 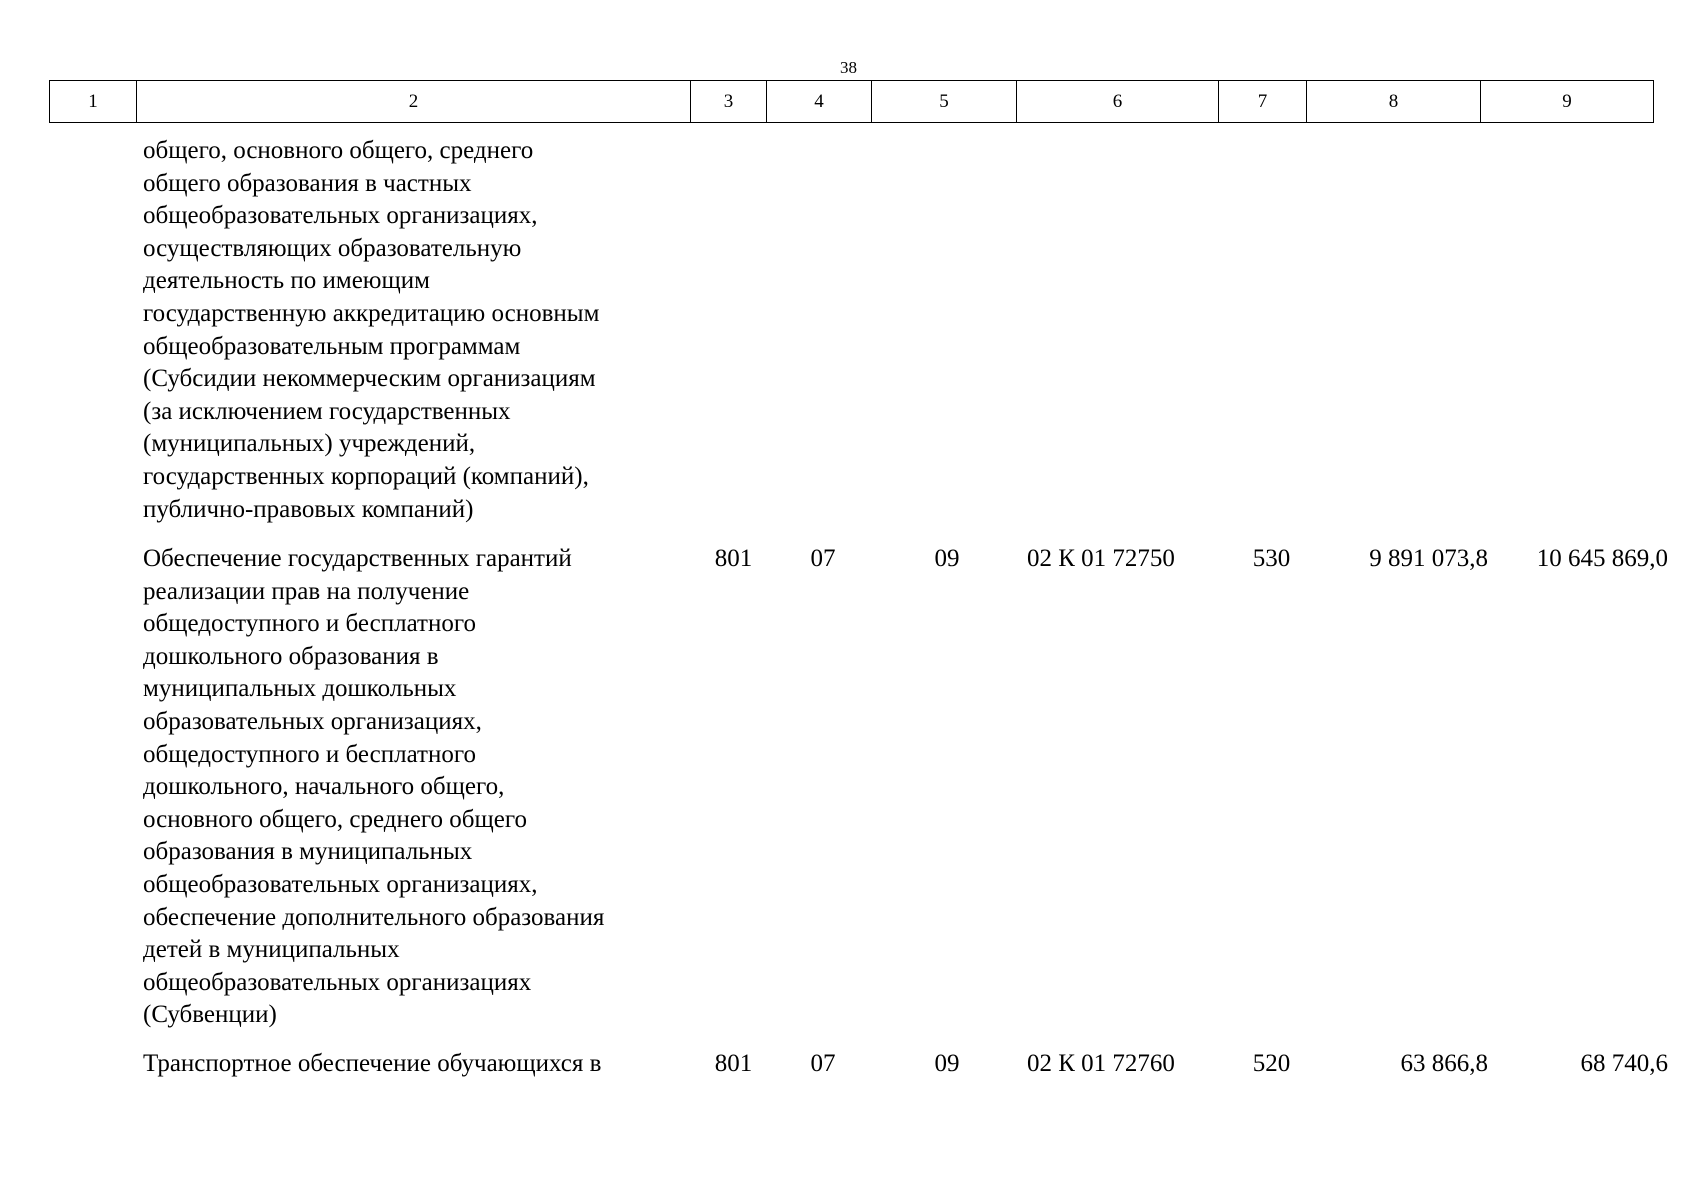 What do you see at coordinates (335, 819) in the screenshot?
I see `description-line: основного общего, среднего общего` at bounding box center [335, 819].